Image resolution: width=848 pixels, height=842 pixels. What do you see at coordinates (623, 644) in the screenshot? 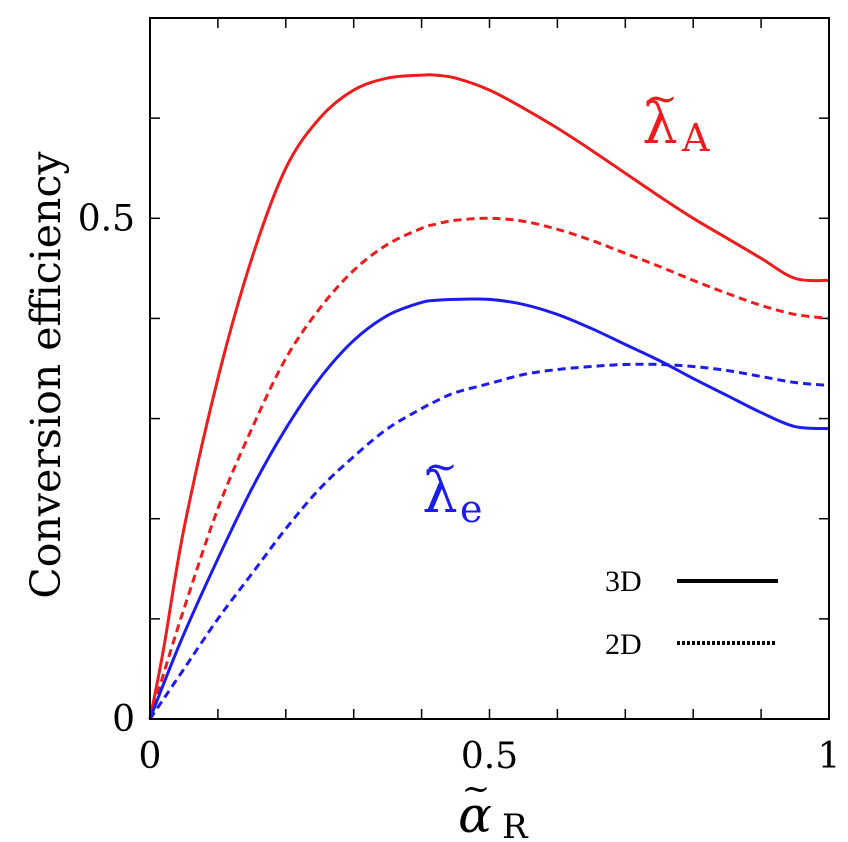
I see `legend-label-2d: 2D` at bounding box center [623, 644].